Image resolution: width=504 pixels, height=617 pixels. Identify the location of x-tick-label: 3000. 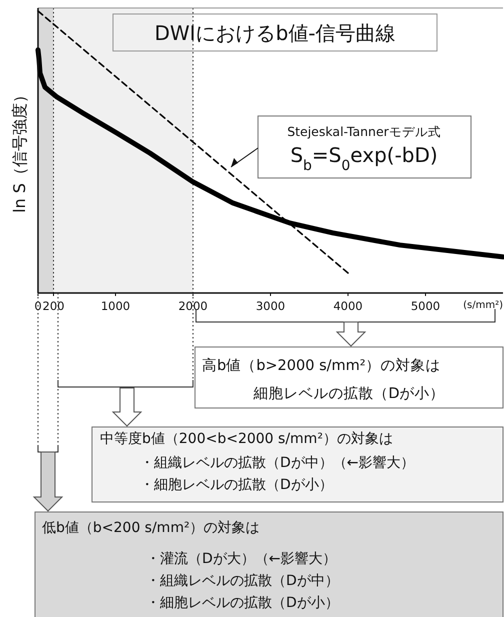
(271, 306).